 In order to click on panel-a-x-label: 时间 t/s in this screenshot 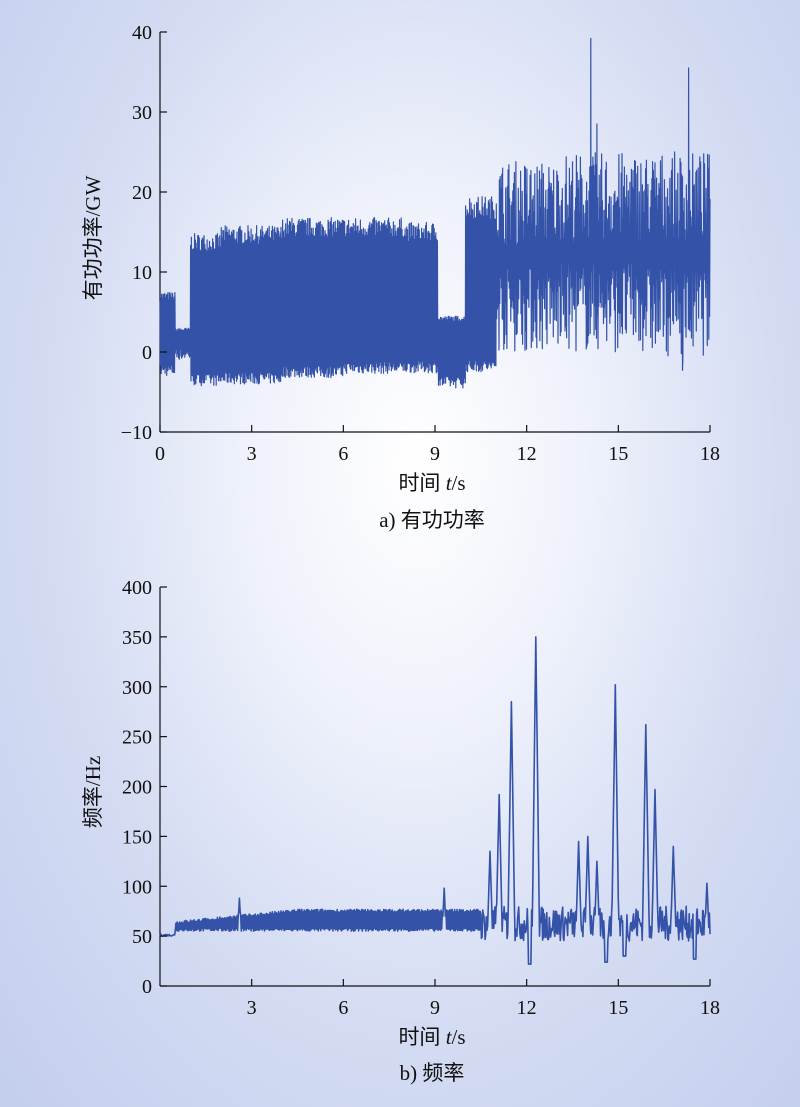, I will do `click(431, 483)`.